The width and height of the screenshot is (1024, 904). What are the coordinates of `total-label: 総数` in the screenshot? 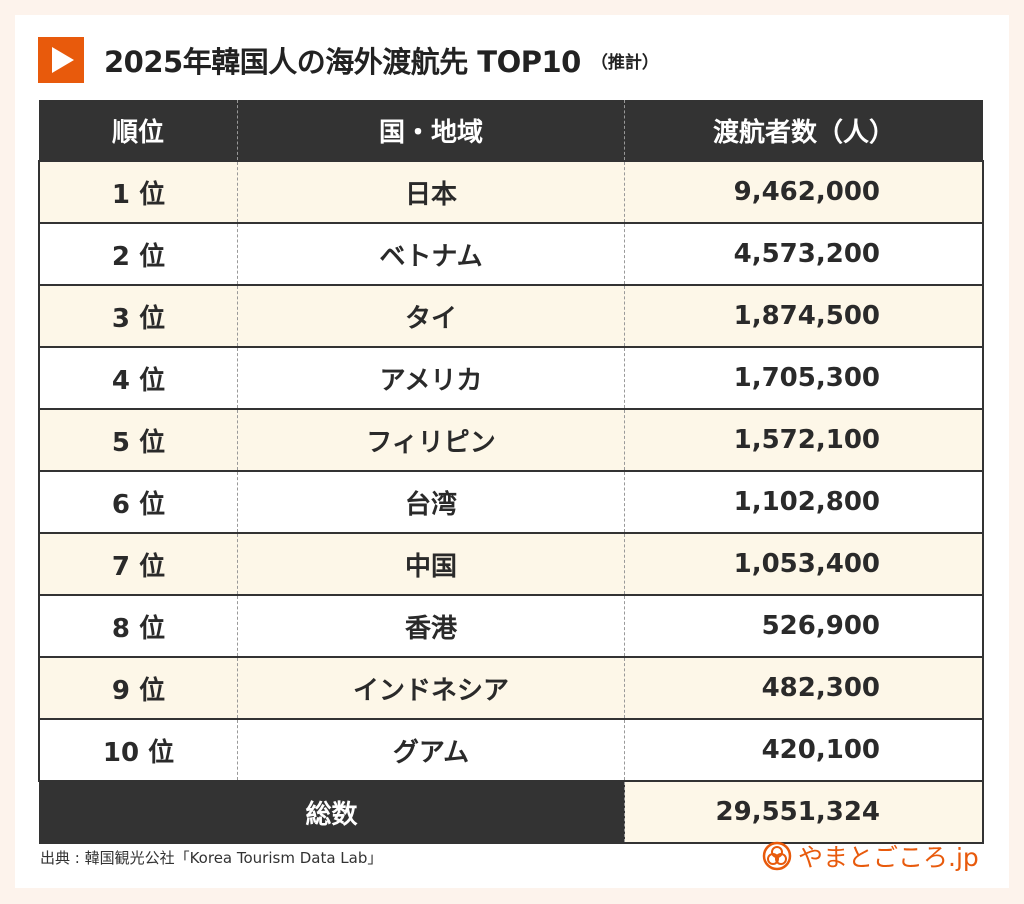 It's located at (332, 812).